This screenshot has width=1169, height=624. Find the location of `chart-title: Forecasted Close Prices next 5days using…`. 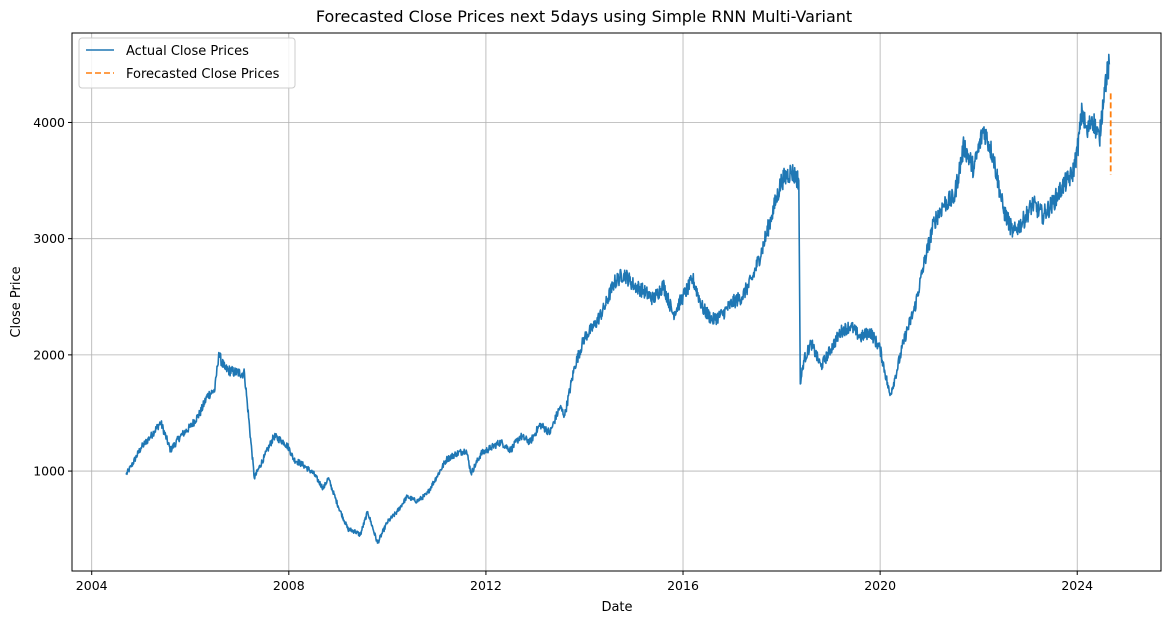

chart-title: Forecasted Close Prices next 5days using… is located at coordinates (584, 16).